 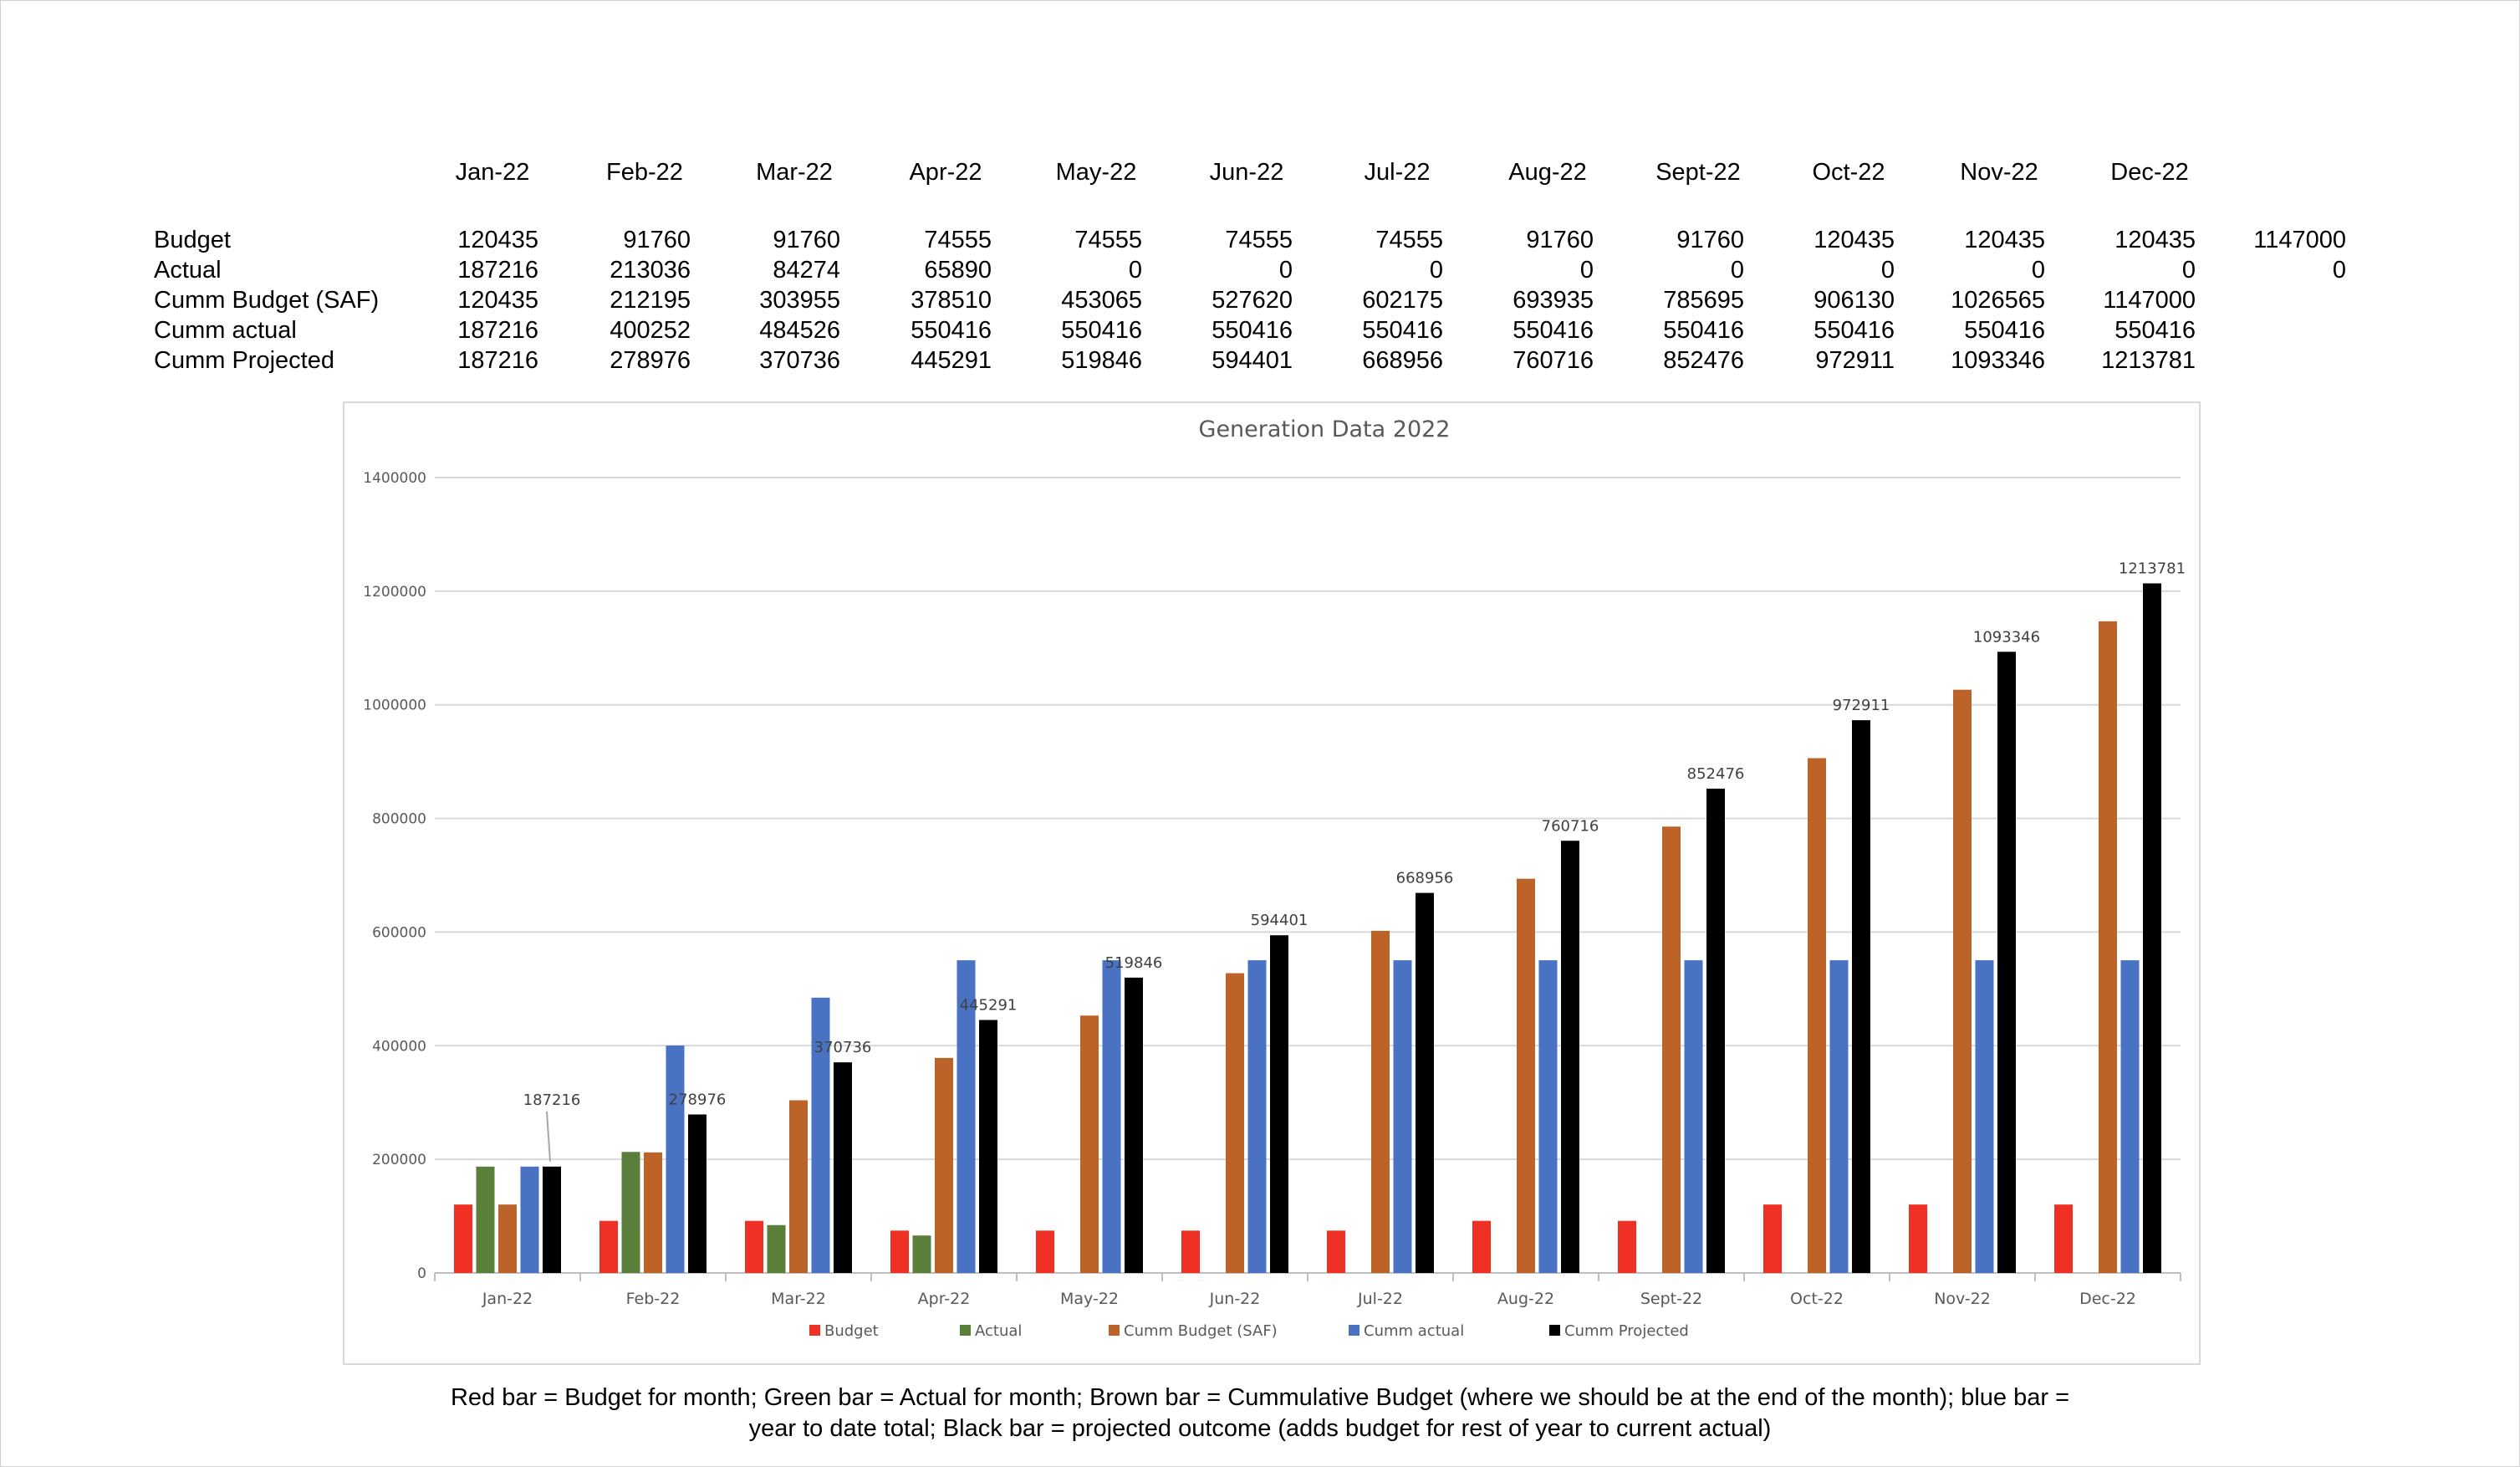 I want to click on legend-label: Budget, so click(x=851, y=1331).